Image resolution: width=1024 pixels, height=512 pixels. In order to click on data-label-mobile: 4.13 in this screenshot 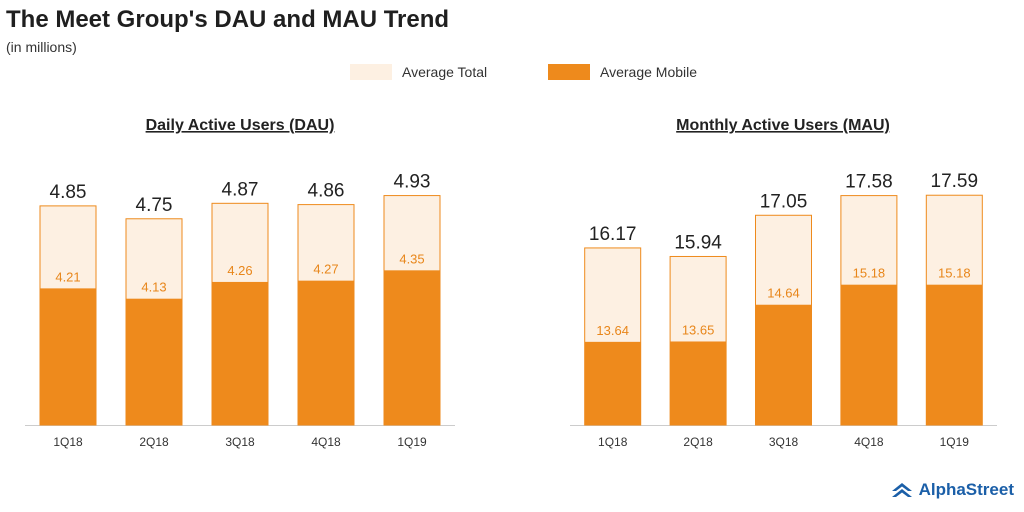, I will do `click(153, 287)`.